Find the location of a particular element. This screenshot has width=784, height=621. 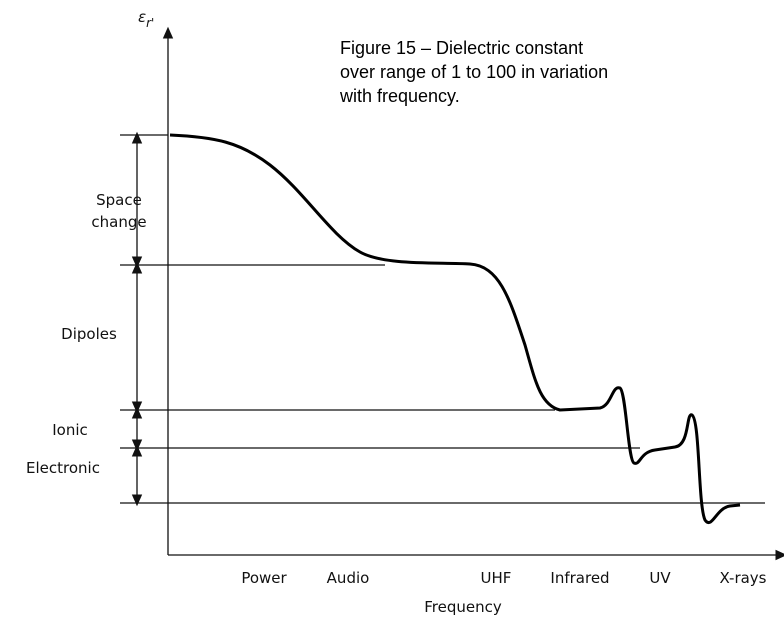

caption-line: with frequency. is located at coordinates (399, 96).